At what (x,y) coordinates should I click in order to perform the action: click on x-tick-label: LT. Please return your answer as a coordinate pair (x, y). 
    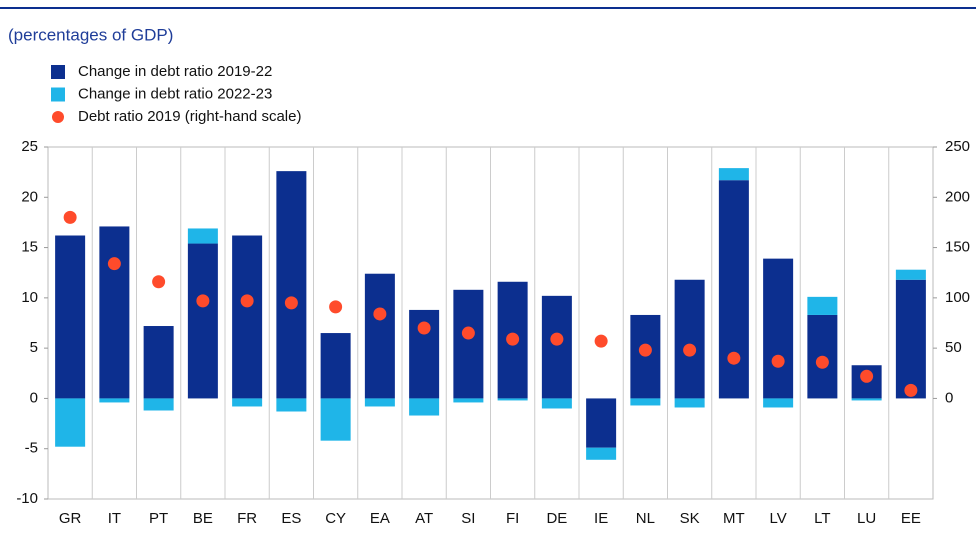
    Looking at the image, I should click on (822, 518).